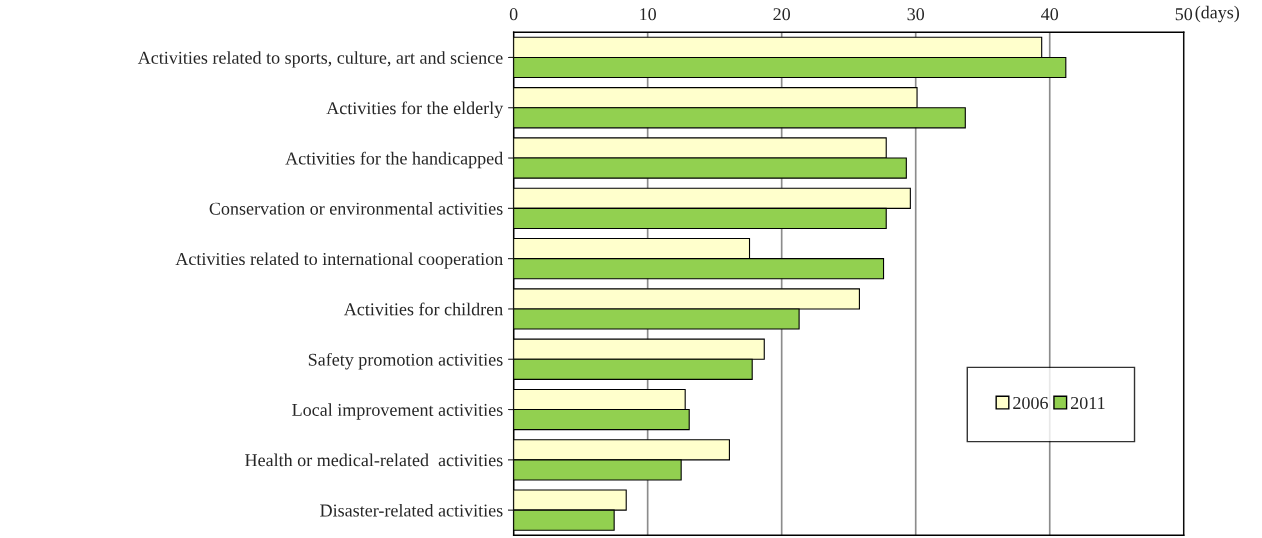 This screenshot has width=1262, height=538. I want to click on x-axis-title: (days), so click(1217, 14).